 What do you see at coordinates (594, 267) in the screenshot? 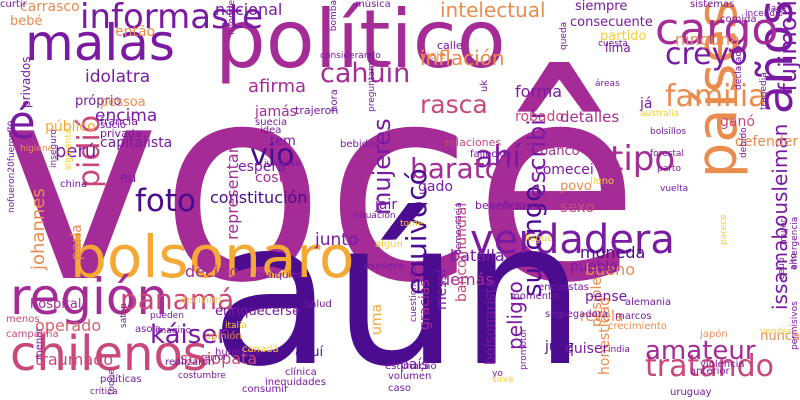
I see `cloud-word: pueblo` at bounding box center [594, 267].